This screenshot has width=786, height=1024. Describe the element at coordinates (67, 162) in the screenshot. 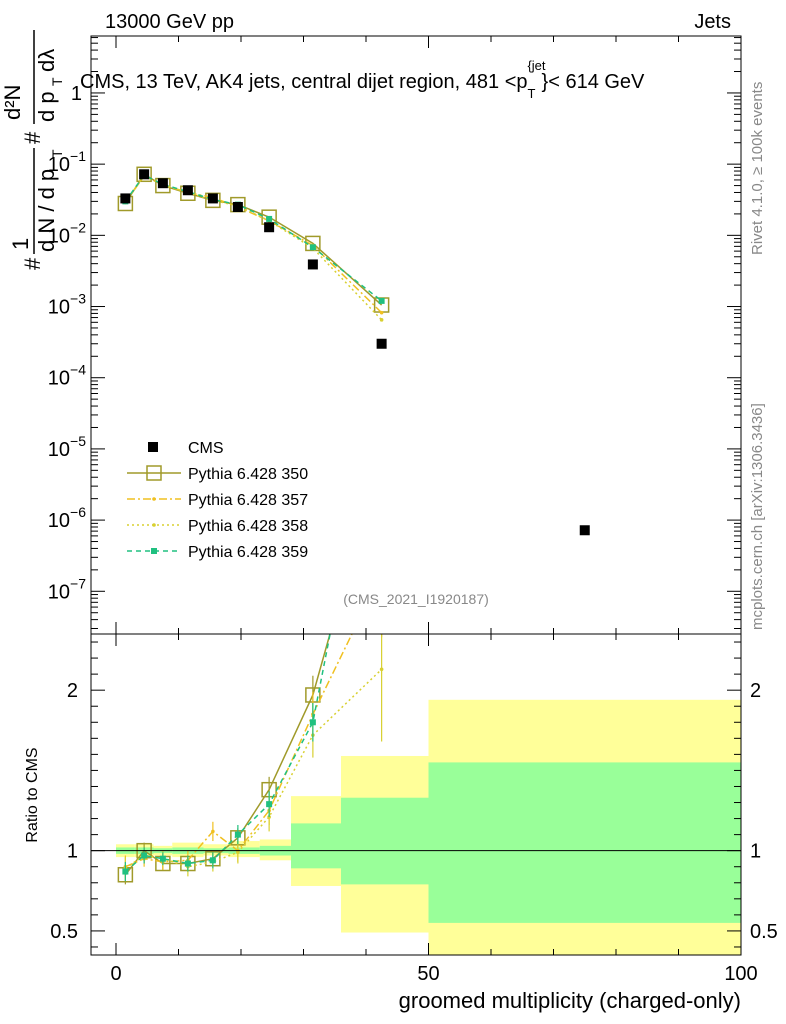

I see `y-tick-label-main: 10⁻¹` at that location.